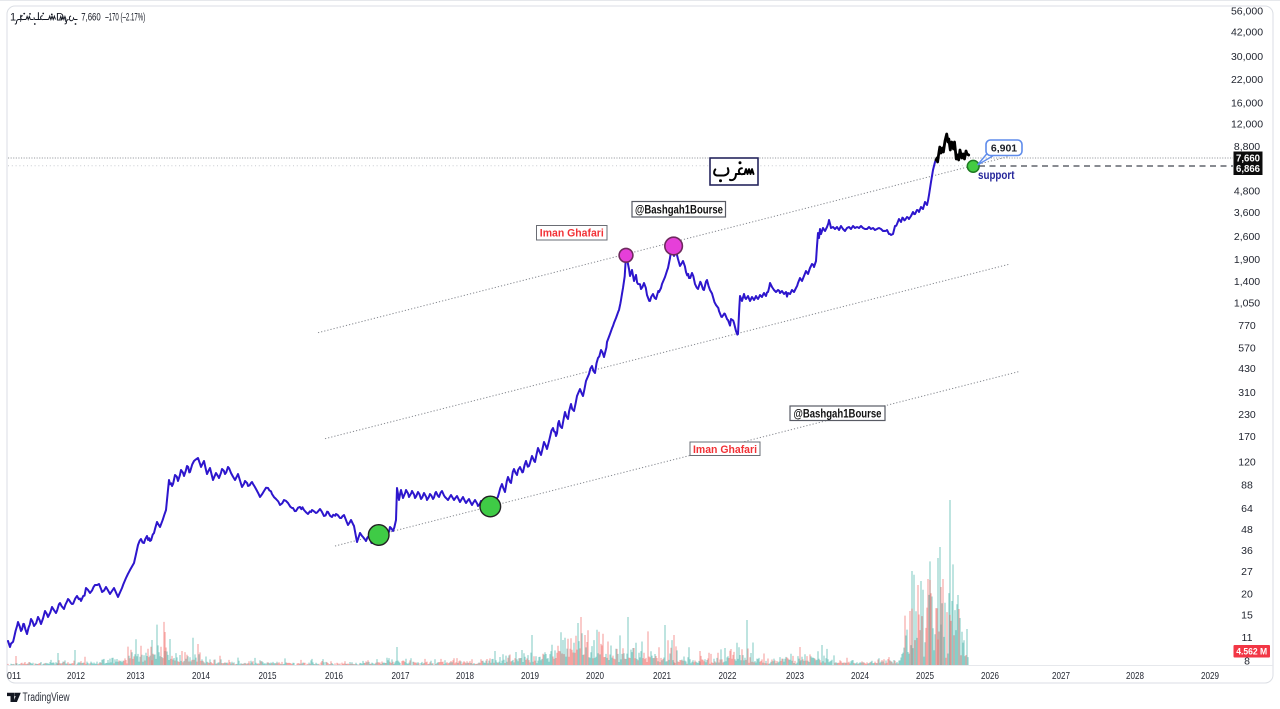 The image size is (1280, 709). Describe the element at coordinates (47, 698) in the screenshot. I see `svg-text: TradingView` at that location.